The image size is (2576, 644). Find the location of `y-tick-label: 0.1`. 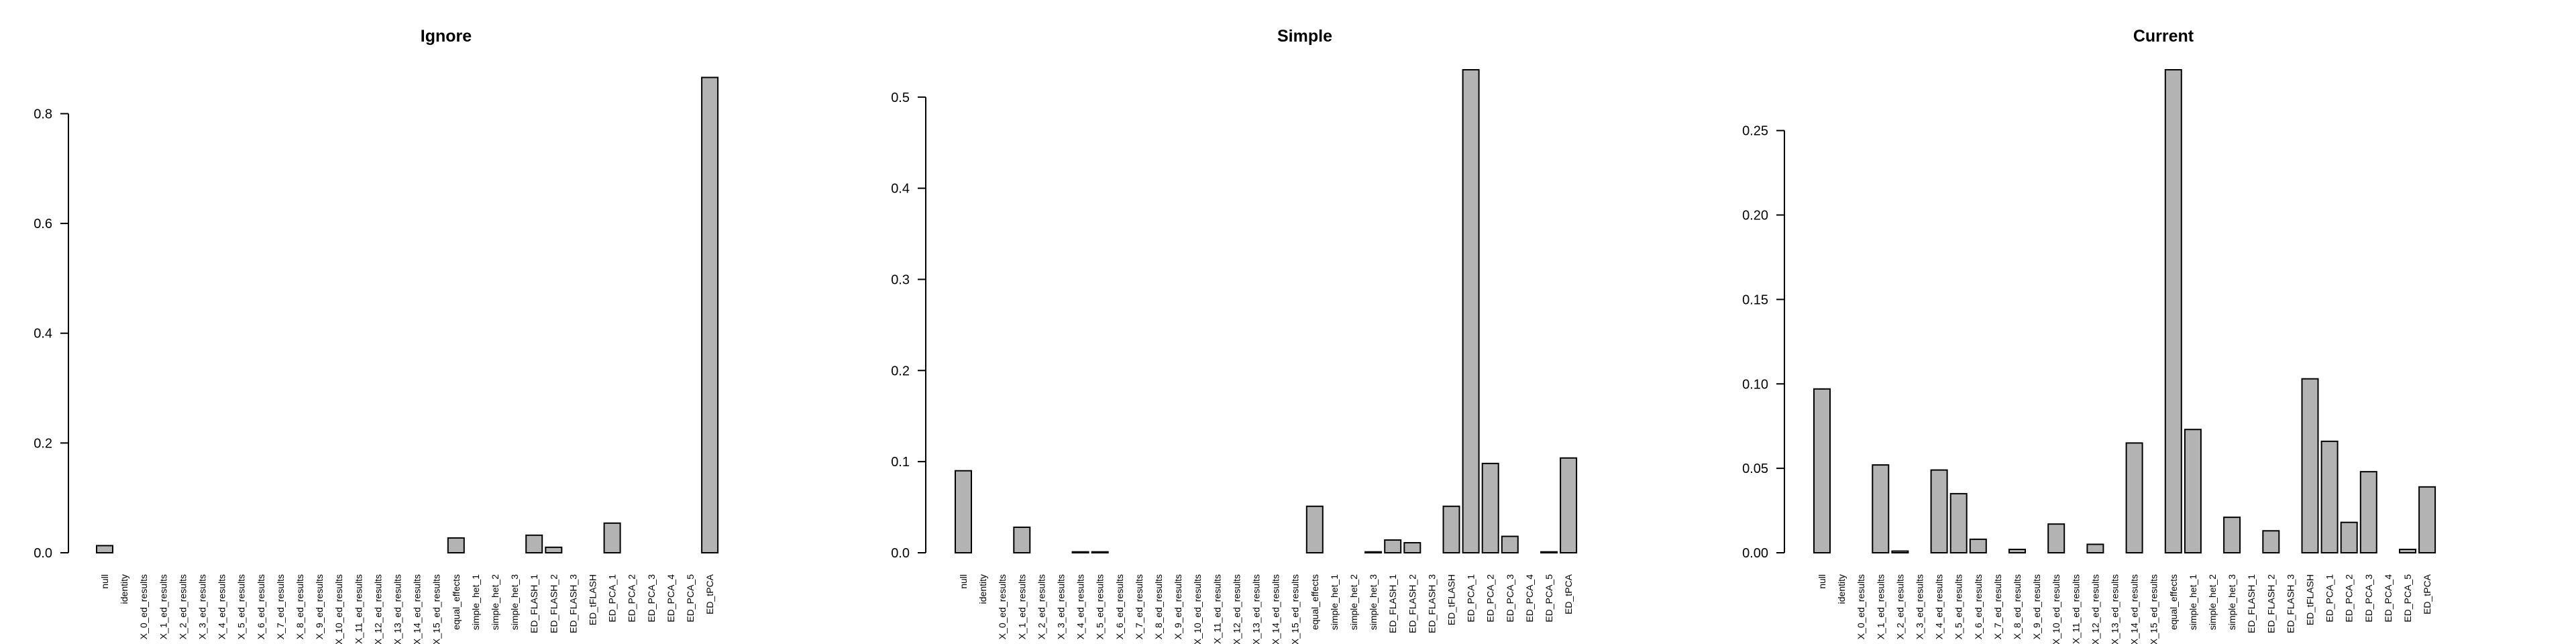

y-tick-label: 0.1 is located at coordinates (900, 462).